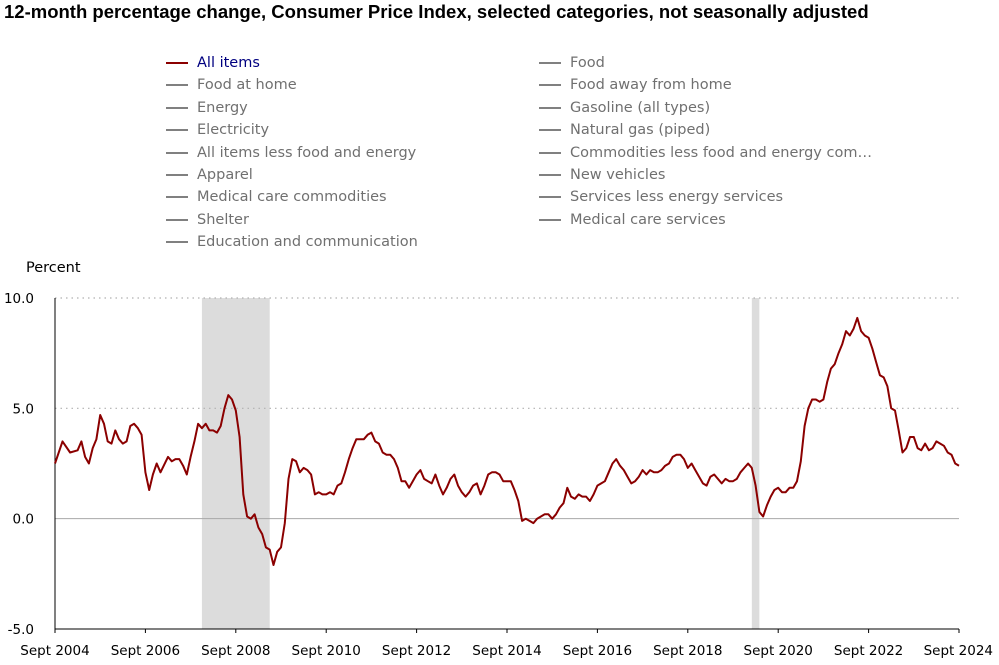 Image resolution: width=999 pixels, height=665 pixels. I want to click on y-tick-label: 10.0, so click(19, 299).